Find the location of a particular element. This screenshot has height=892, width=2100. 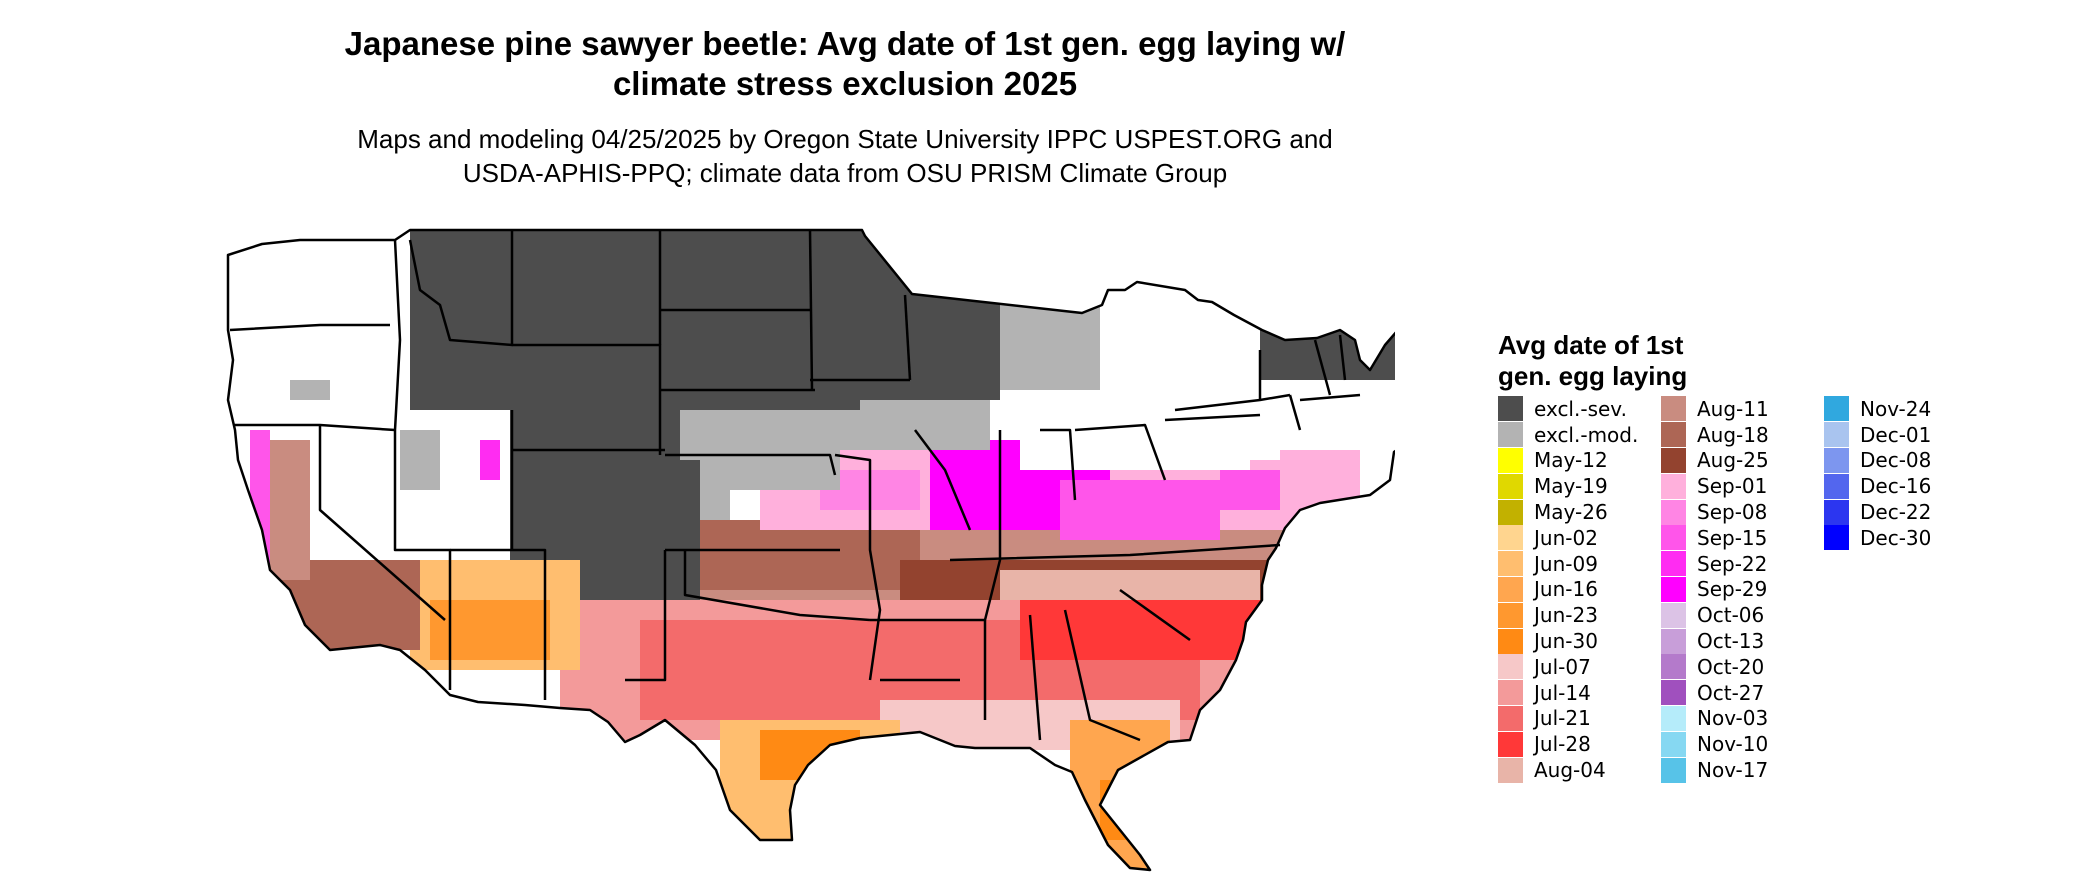

legend-item: May-19 is located at coordinates (1579, 486).